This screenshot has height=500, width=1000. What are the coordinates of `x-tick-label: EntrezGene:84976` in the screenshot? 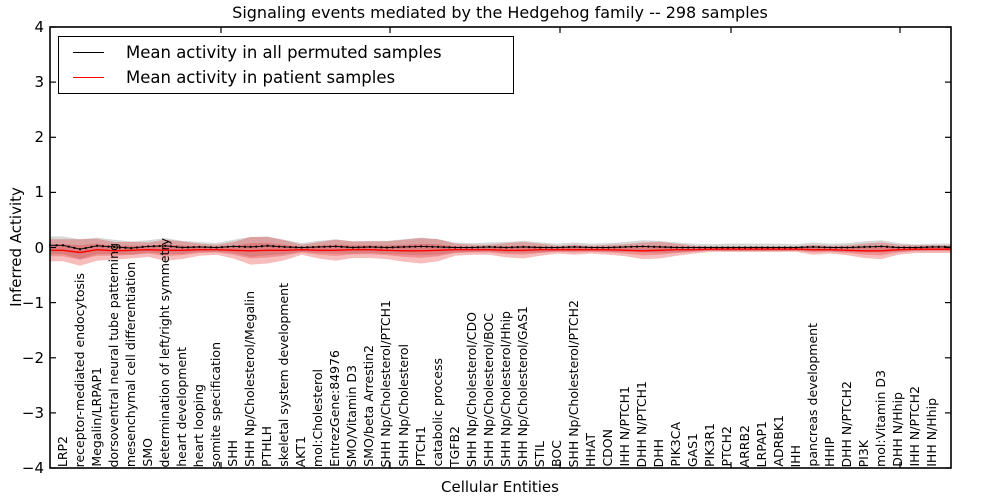 It's located at (335, 408).